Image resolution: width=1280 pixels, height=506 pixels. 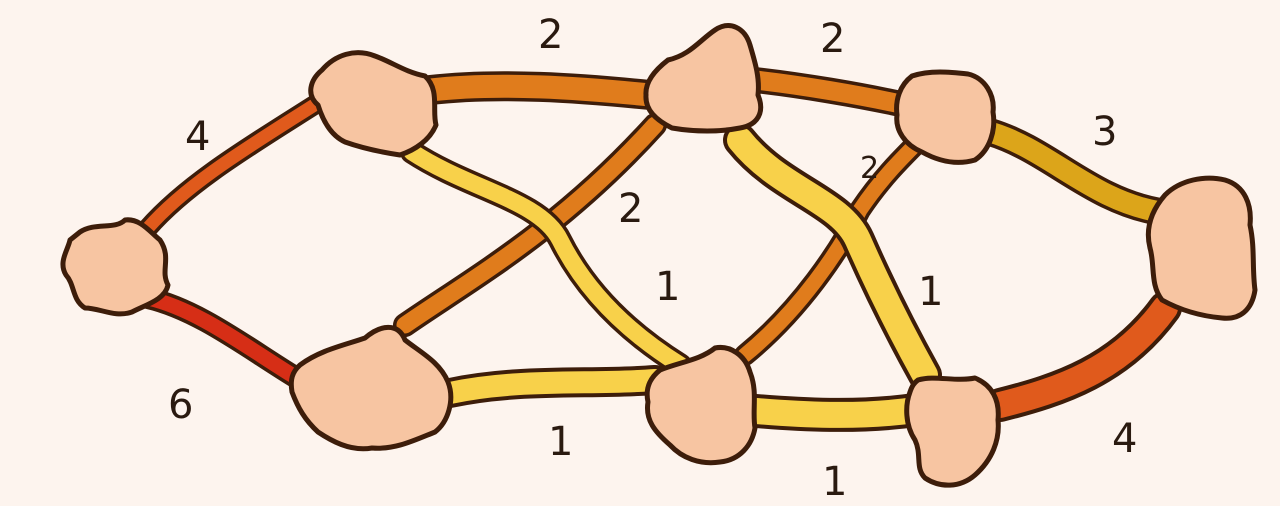 I want to click on edge-a-c, so click(x=224, y=339).